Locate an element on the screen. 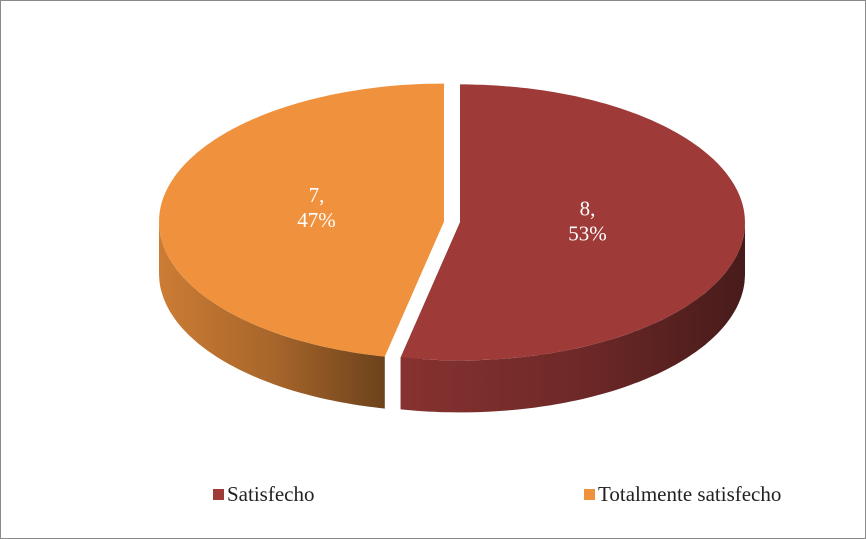  legend-label: Satisfecho is located at coordinates (270, 494).